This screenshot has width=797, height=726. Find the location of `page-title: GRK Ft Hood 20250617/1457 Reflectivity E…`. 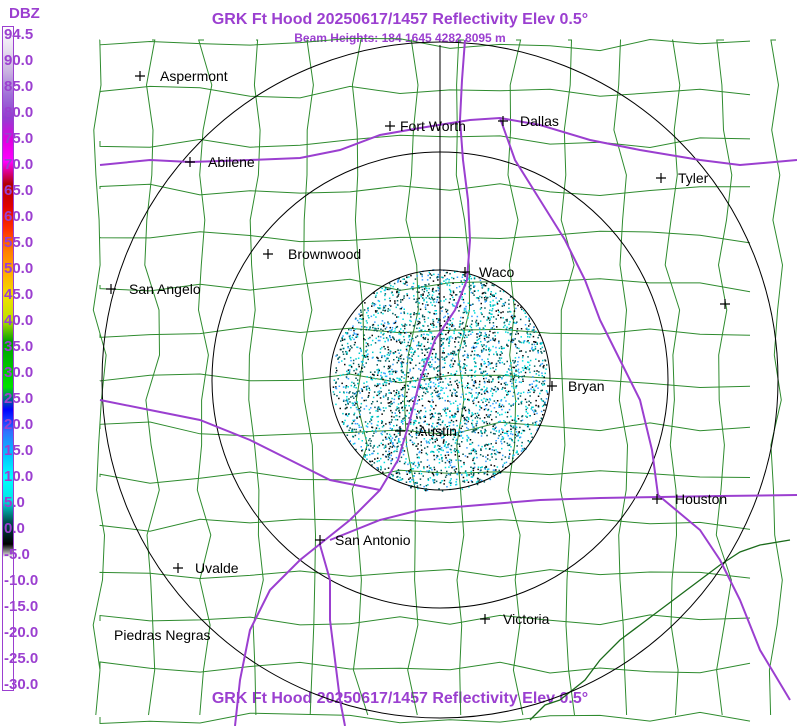

page-title: GRK Ft Hood 20250617/1457 Reflectivity E… is located at coordinates (400, 19).